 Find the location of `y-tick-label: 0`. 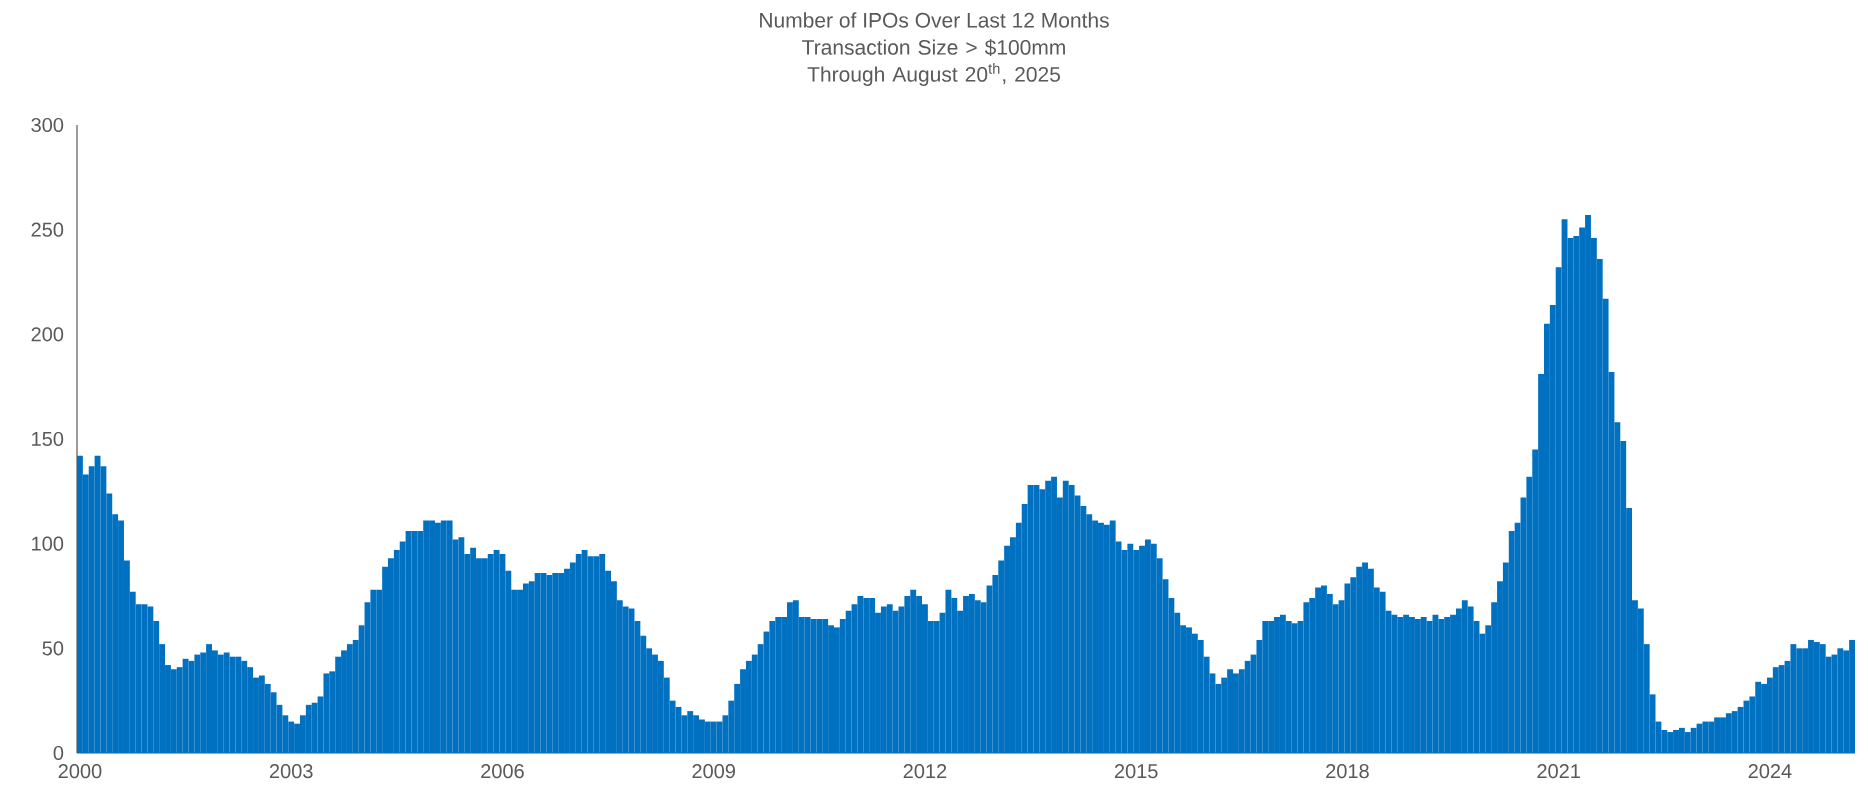

y-tick-label: 0 is located at coordinates (58, 753).